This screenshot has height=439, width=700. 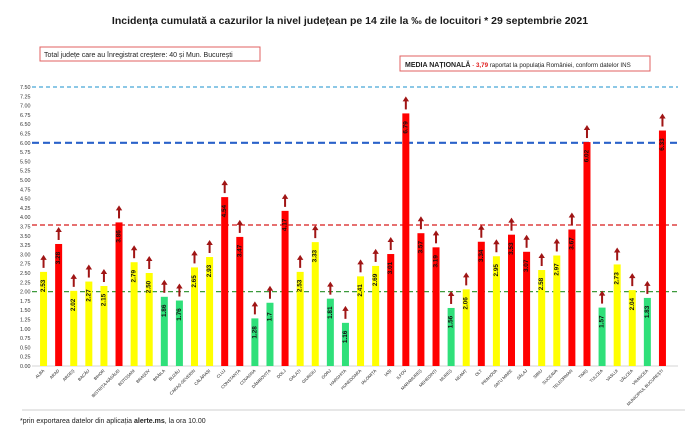 What do you see at coordinates (25, 107) in the screenshot?
I see `y-tick-label: 7.00` at bounding box center [25, 107].